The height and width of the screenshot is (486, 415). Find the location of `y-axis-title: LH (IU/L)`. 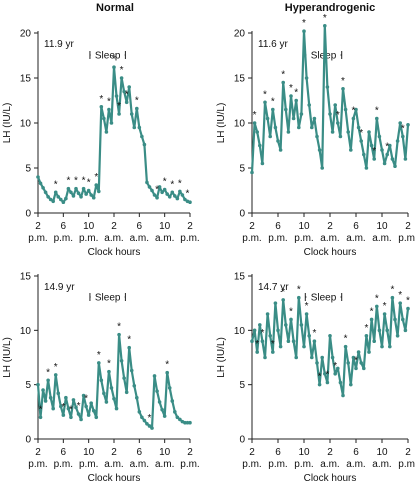

y-axis-title: LH (IU/L) is located at coordinates (221, 357).